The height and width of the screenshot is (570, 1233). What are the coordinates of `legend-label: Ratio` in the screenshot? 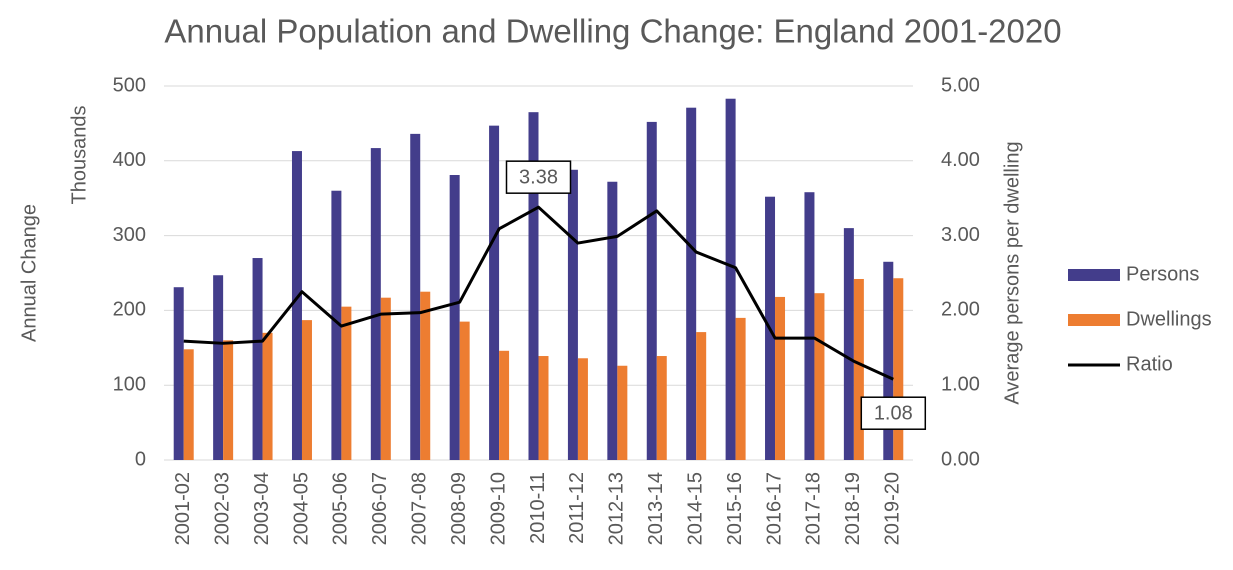 It's located at (1149, 364).